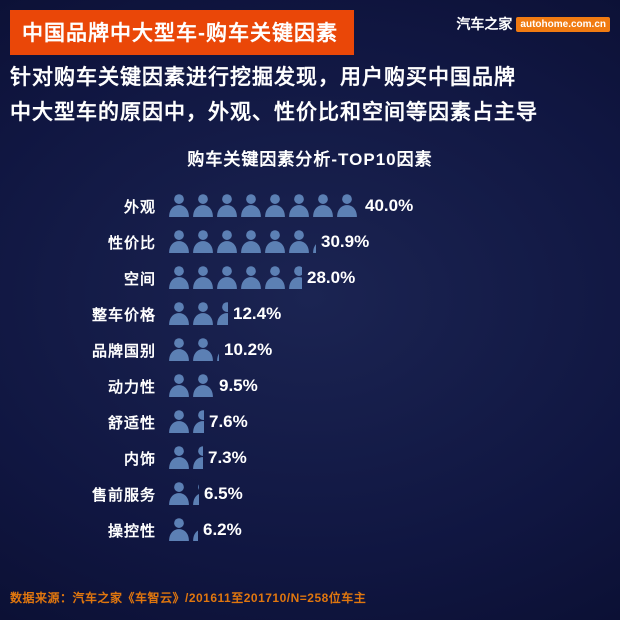  What do you see at coordinates (314, 386) in the screenshot?
I see `chart-row: 动力性 9.5%` at bounding box center [314, 386].